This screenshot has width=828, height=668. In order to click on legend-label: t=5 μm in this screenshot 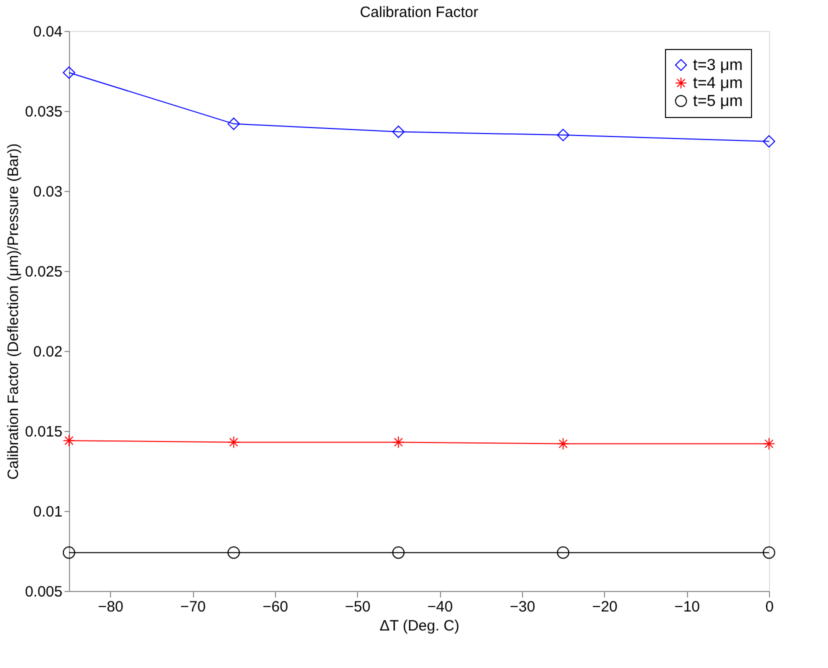, I will do `click(718, 101)`.